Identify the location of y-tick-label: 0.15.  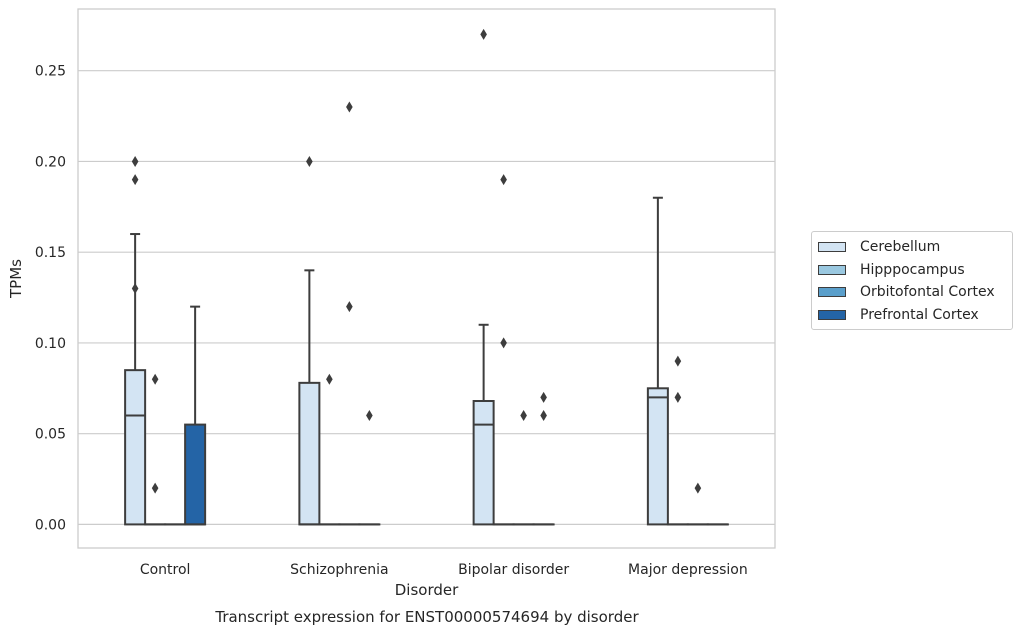
(50, 253).